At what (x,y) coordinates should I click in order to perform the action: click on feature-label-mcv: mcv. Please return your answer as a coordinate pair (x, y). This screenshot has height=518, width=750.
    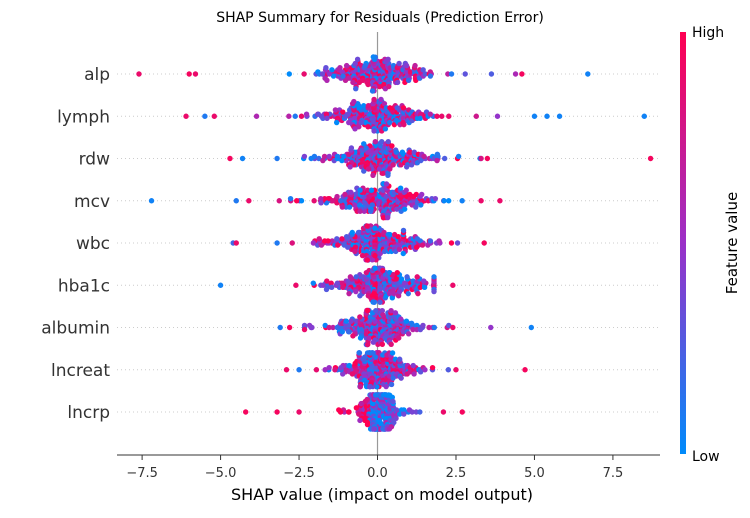
    Looking at the image, I should click on (92, 202).